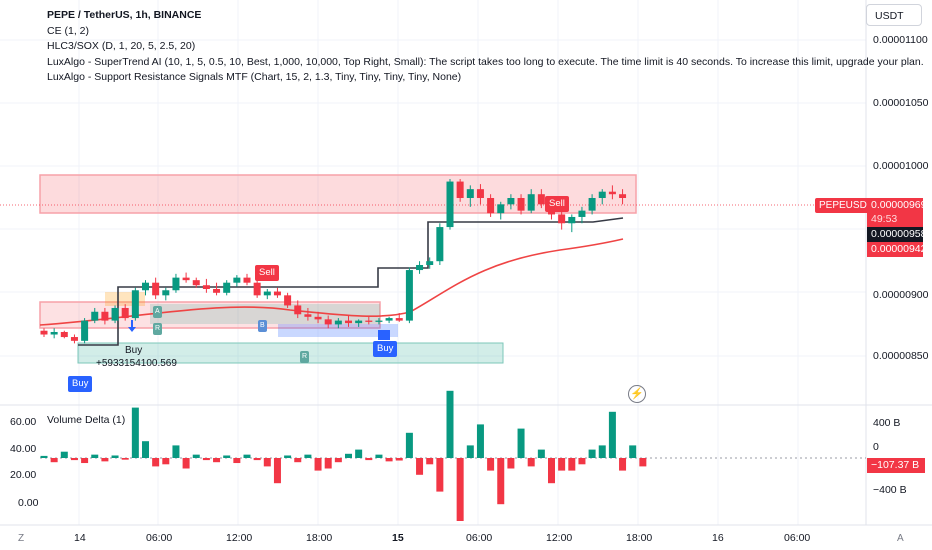 This screenshot has width=932, height=550. I want to click on trend-curve-red, so click(331, 282).